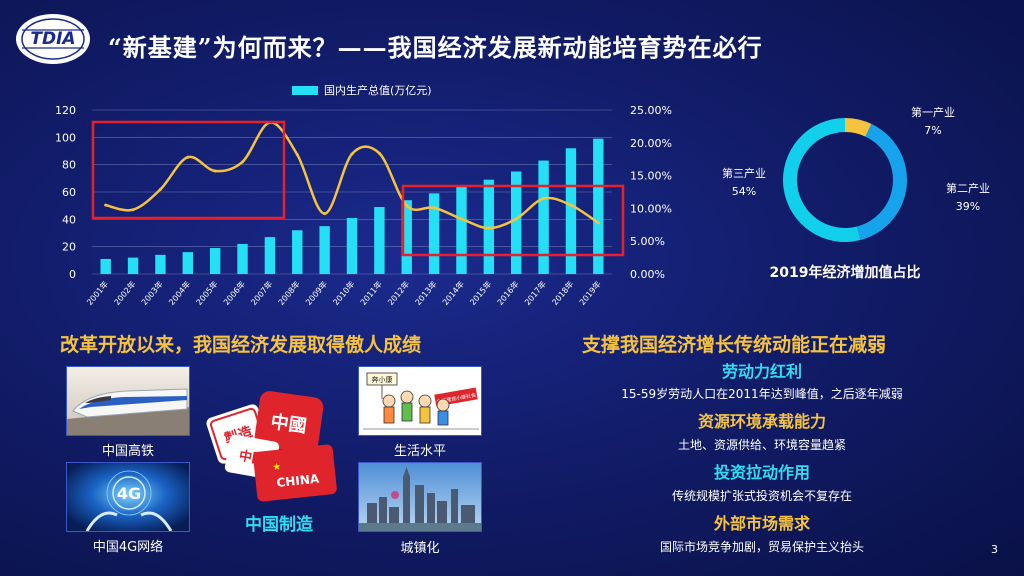 This screenshot has width=1024, height=576. Describe the element at coordinates (651, 110) in the screenshot. I see `y2-tick-label: 25.00%` at that location.